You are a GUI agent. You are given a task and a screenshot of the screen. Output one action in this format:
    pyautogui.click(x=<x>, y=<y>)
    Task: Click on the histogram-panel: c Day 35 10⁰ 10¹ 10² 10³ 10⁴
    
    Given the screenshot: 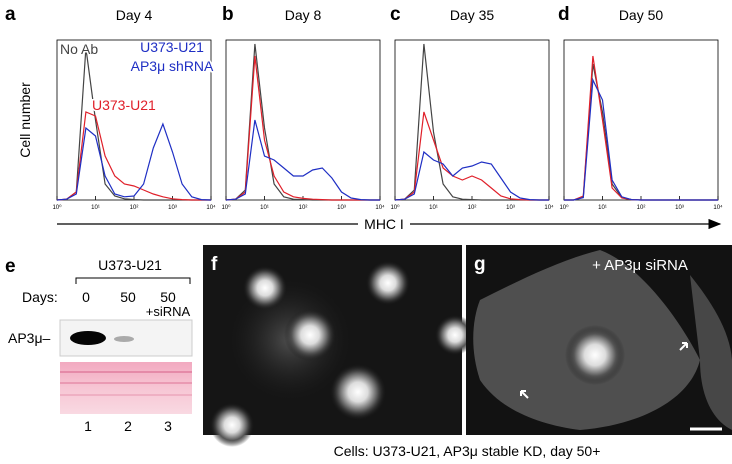 What is the action you would take?
    pyautogui.click(x=472, y=107)
    